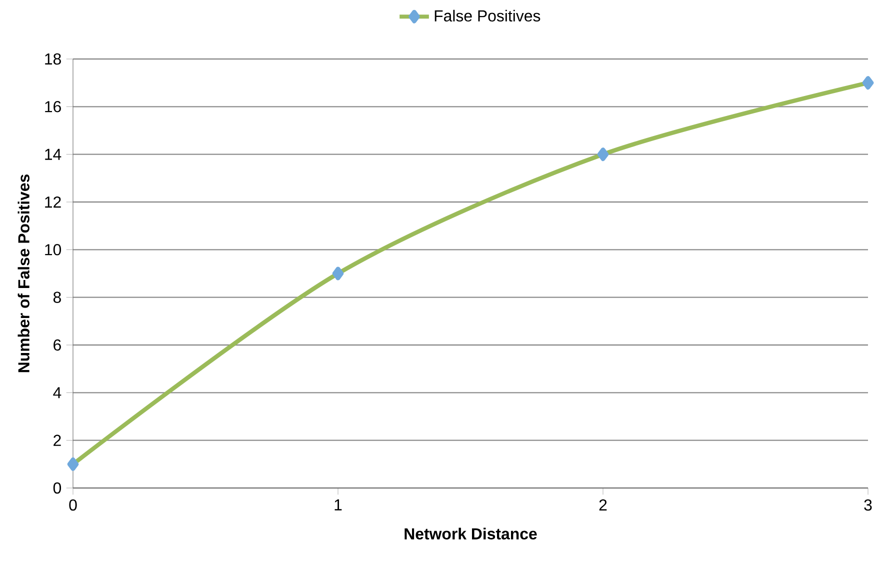 Image resolution: width=874 pixels, height=564 pixels. Describe the element at coordinates (57, 392) in the screenshot. I see `y-tick-label: 4` at that location.